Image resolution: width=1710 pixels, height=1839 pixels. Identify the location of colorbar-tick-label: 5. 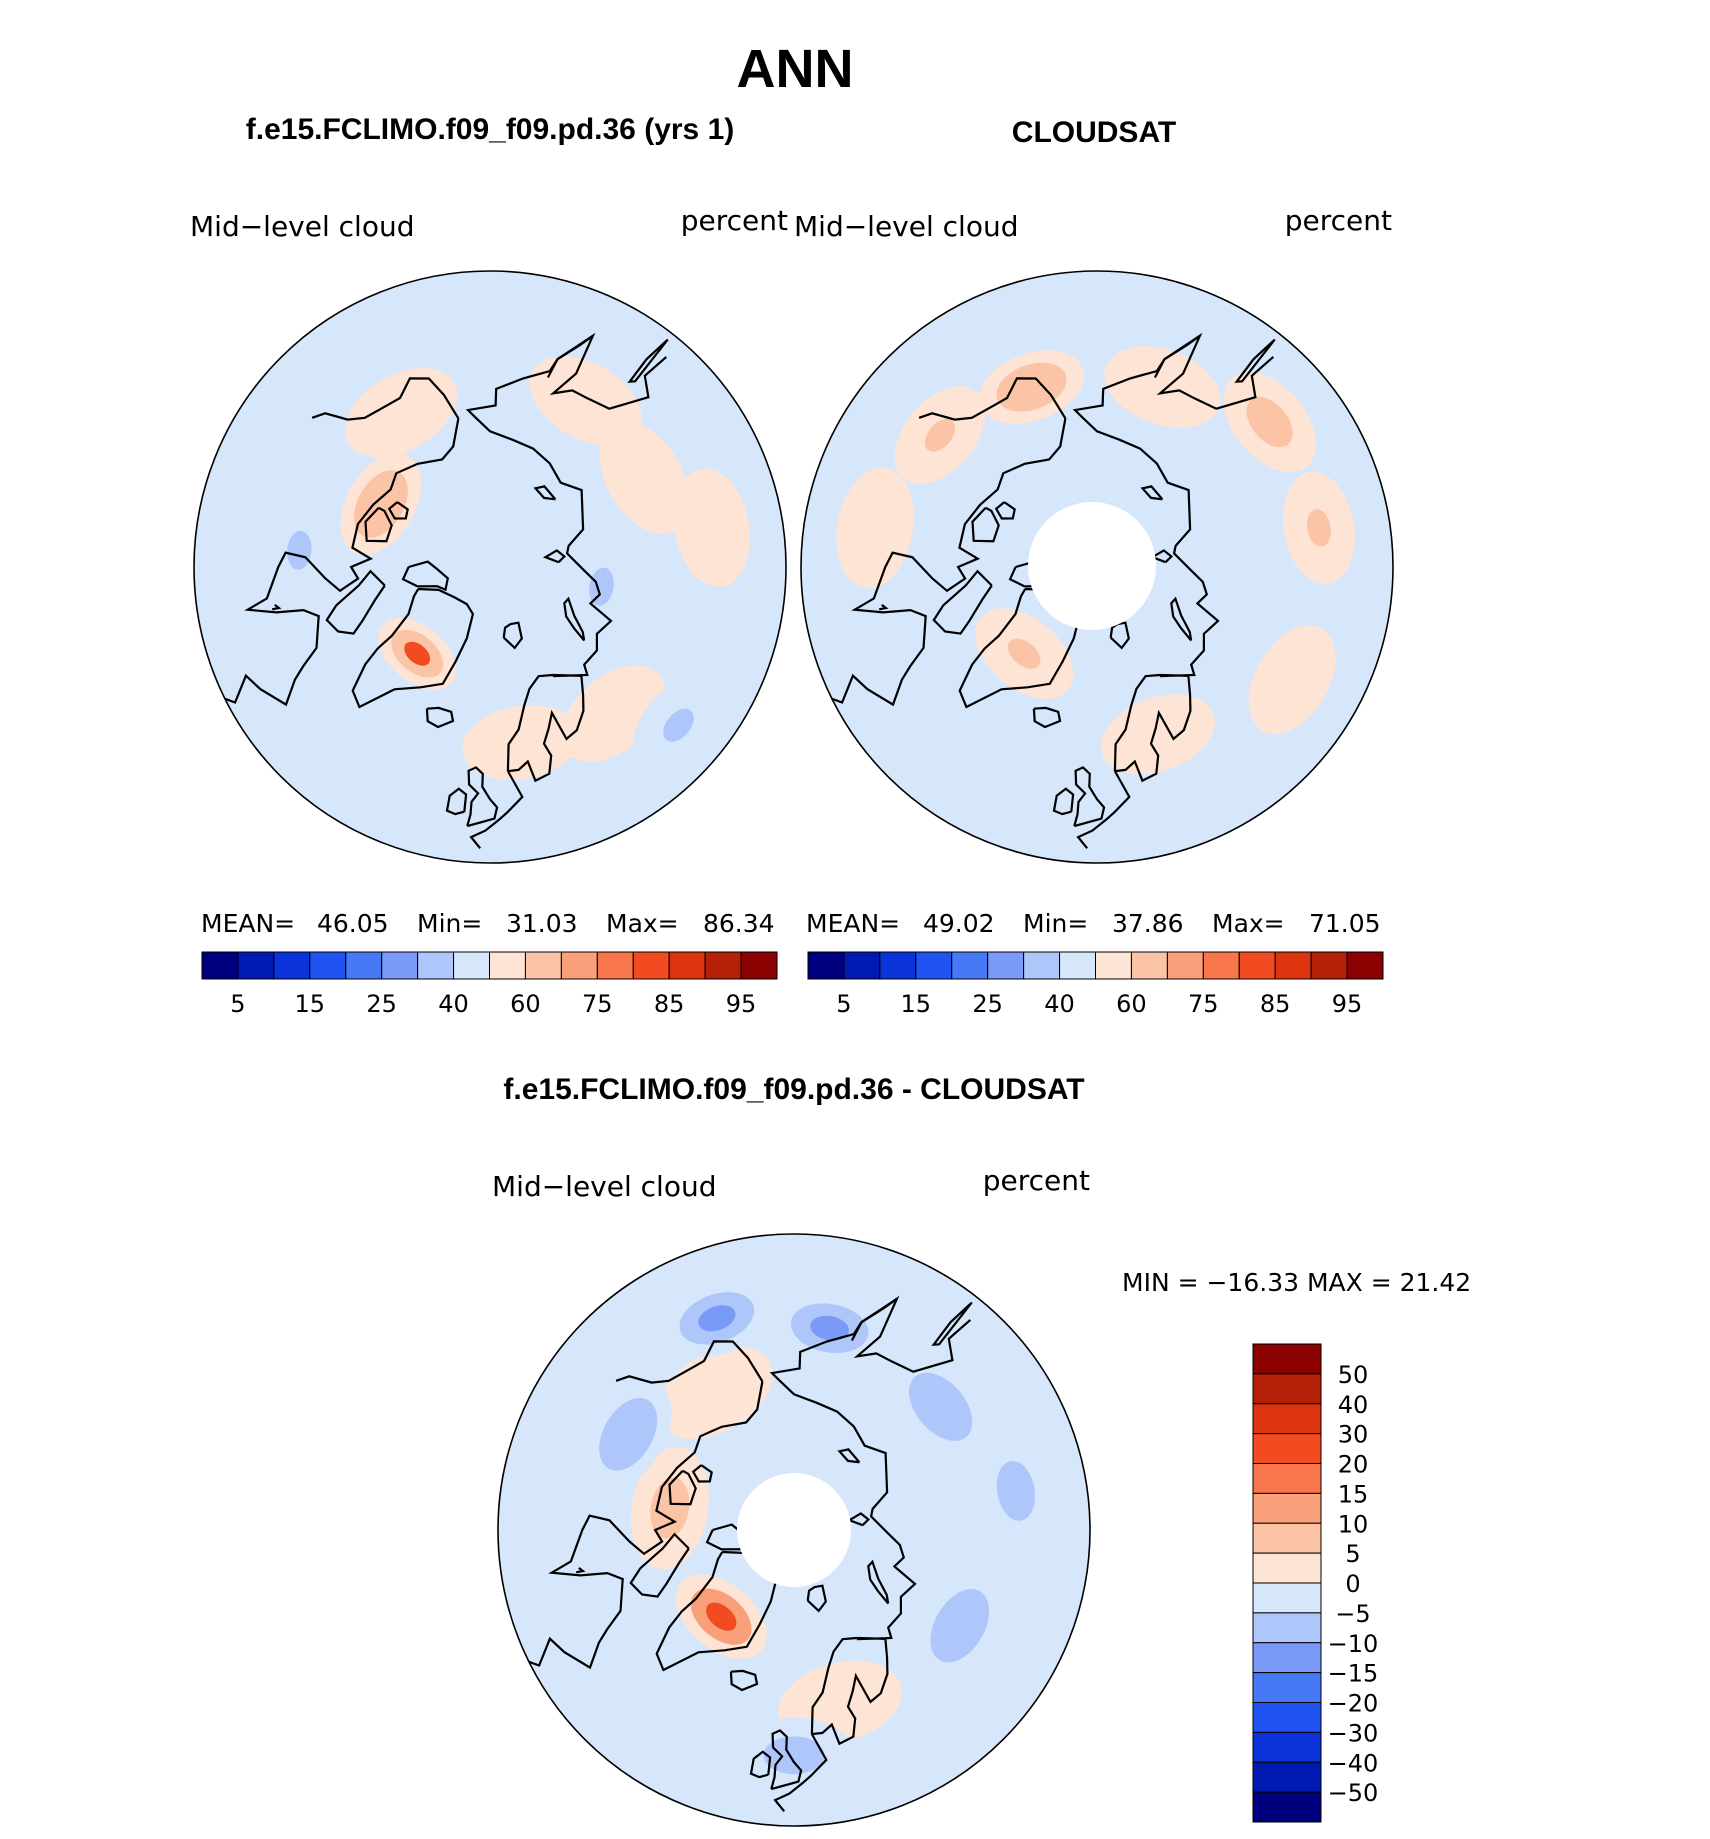
(1352, 1554).